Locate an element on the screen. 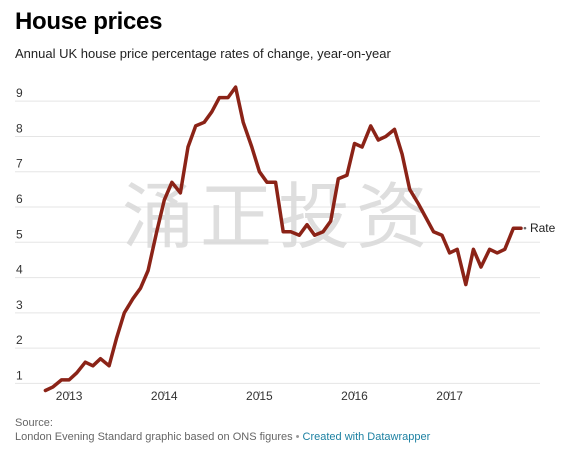  chart-title: House prices is located at coordinates (89, 21).